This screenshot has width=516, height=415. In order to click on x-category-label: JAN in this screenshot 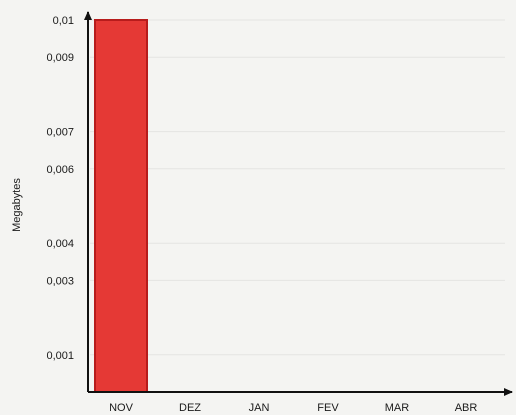, I will do `click(259, 408)`.